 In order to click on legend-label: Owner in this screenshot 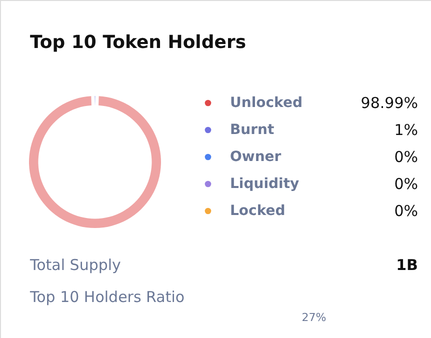, I will do `click(256, 157)`.